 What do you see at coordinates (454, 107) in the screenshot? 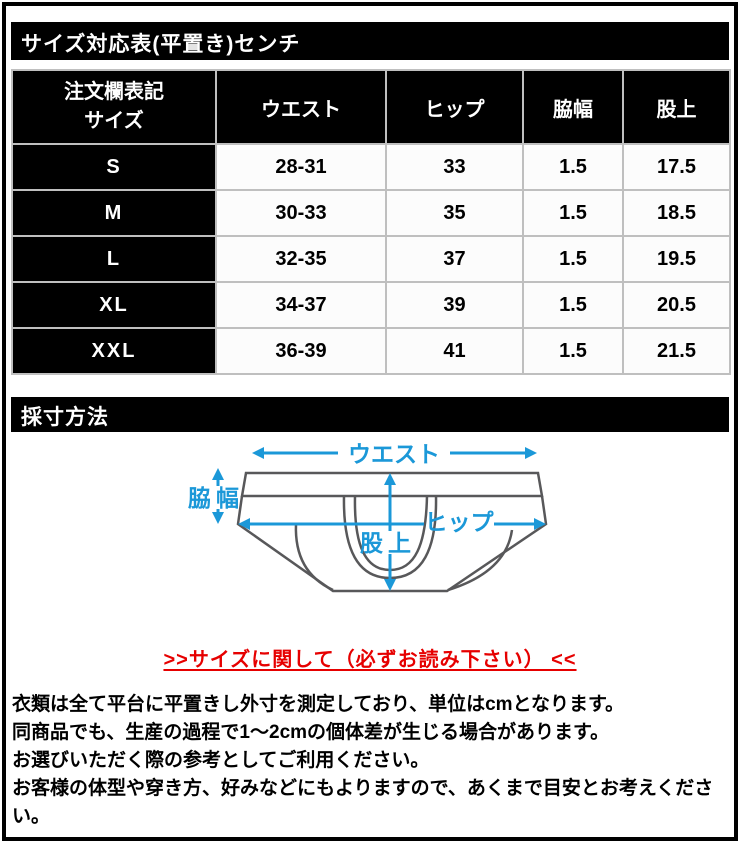
I see `column-header-hip: ヒップ` at bounding box center [454, 107].